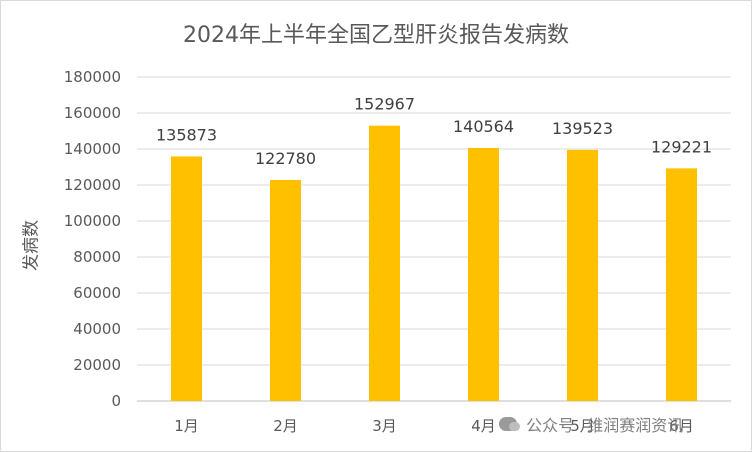 This screenshot has width=752, height=452. Describe the element at coordinates (384, 104) in the screenshot. I see `data-label-3: 152967` at that location.